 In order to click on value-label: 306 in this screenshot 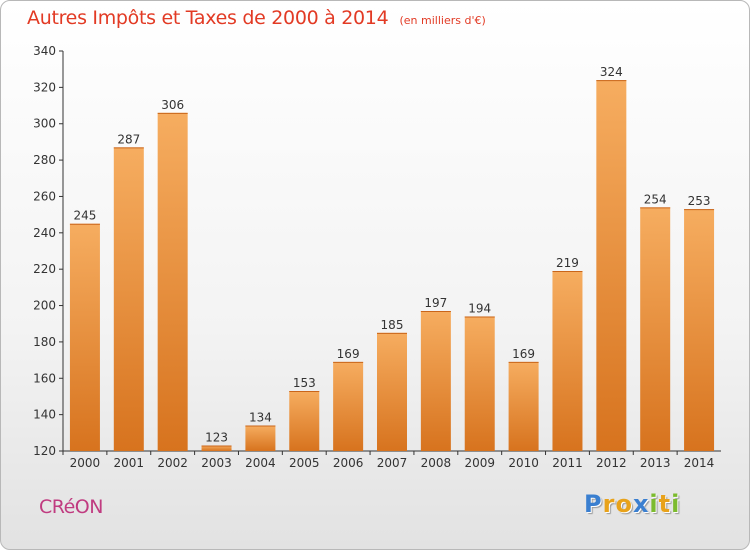, I will do `click(172, 105)`.